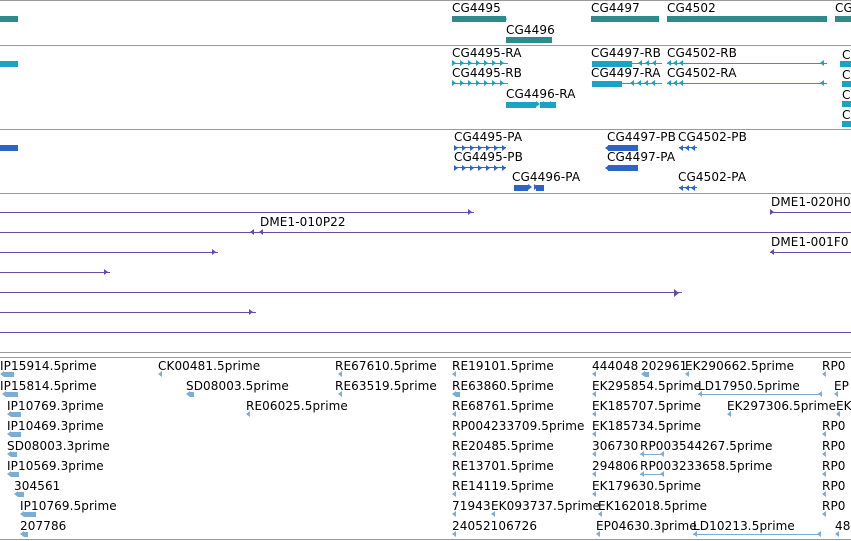 This screenshot has height=541, width=851. I want to click on est-label: RE67610.5prime, so click(386, 366).